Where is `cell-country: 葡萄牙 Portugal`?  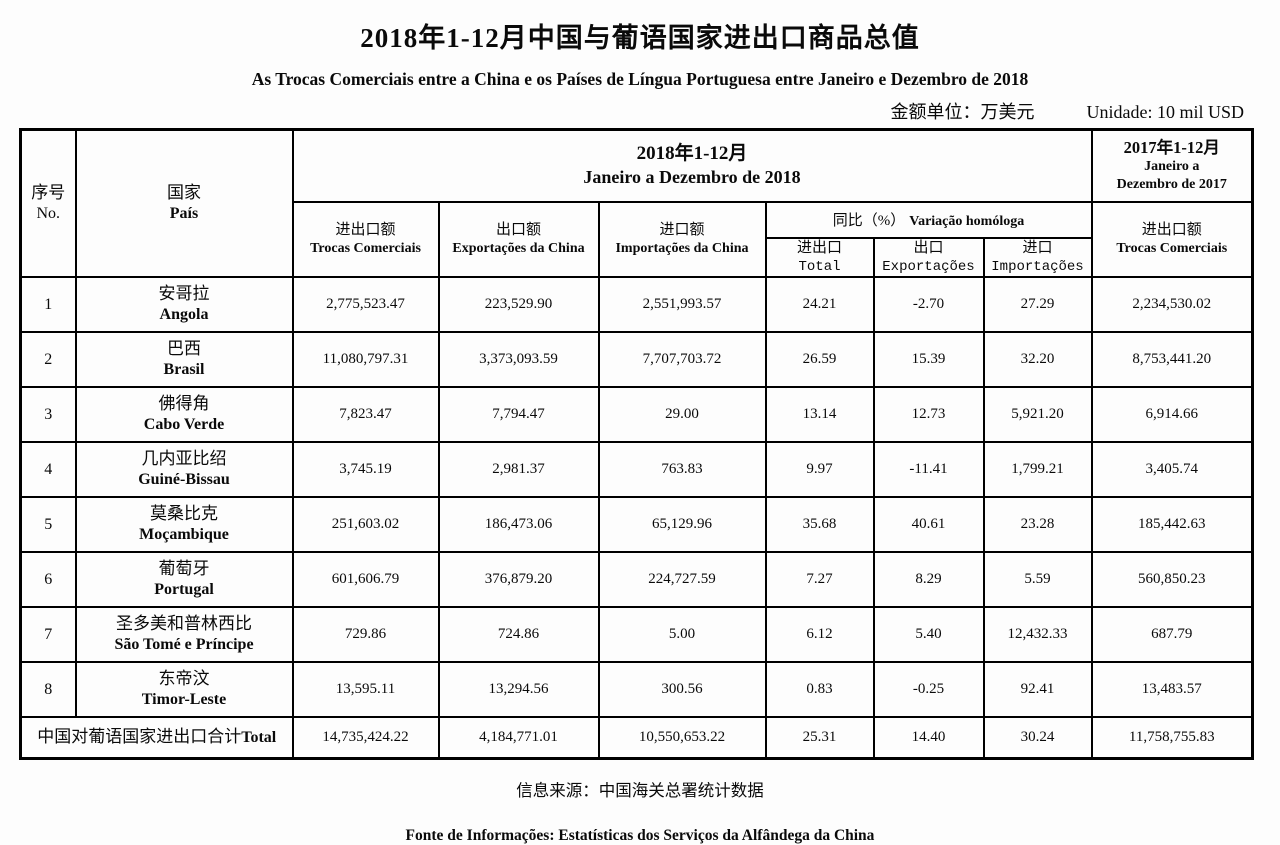
cell-country: 葡萄牙 Portugal is located at coordinates (184, 580).